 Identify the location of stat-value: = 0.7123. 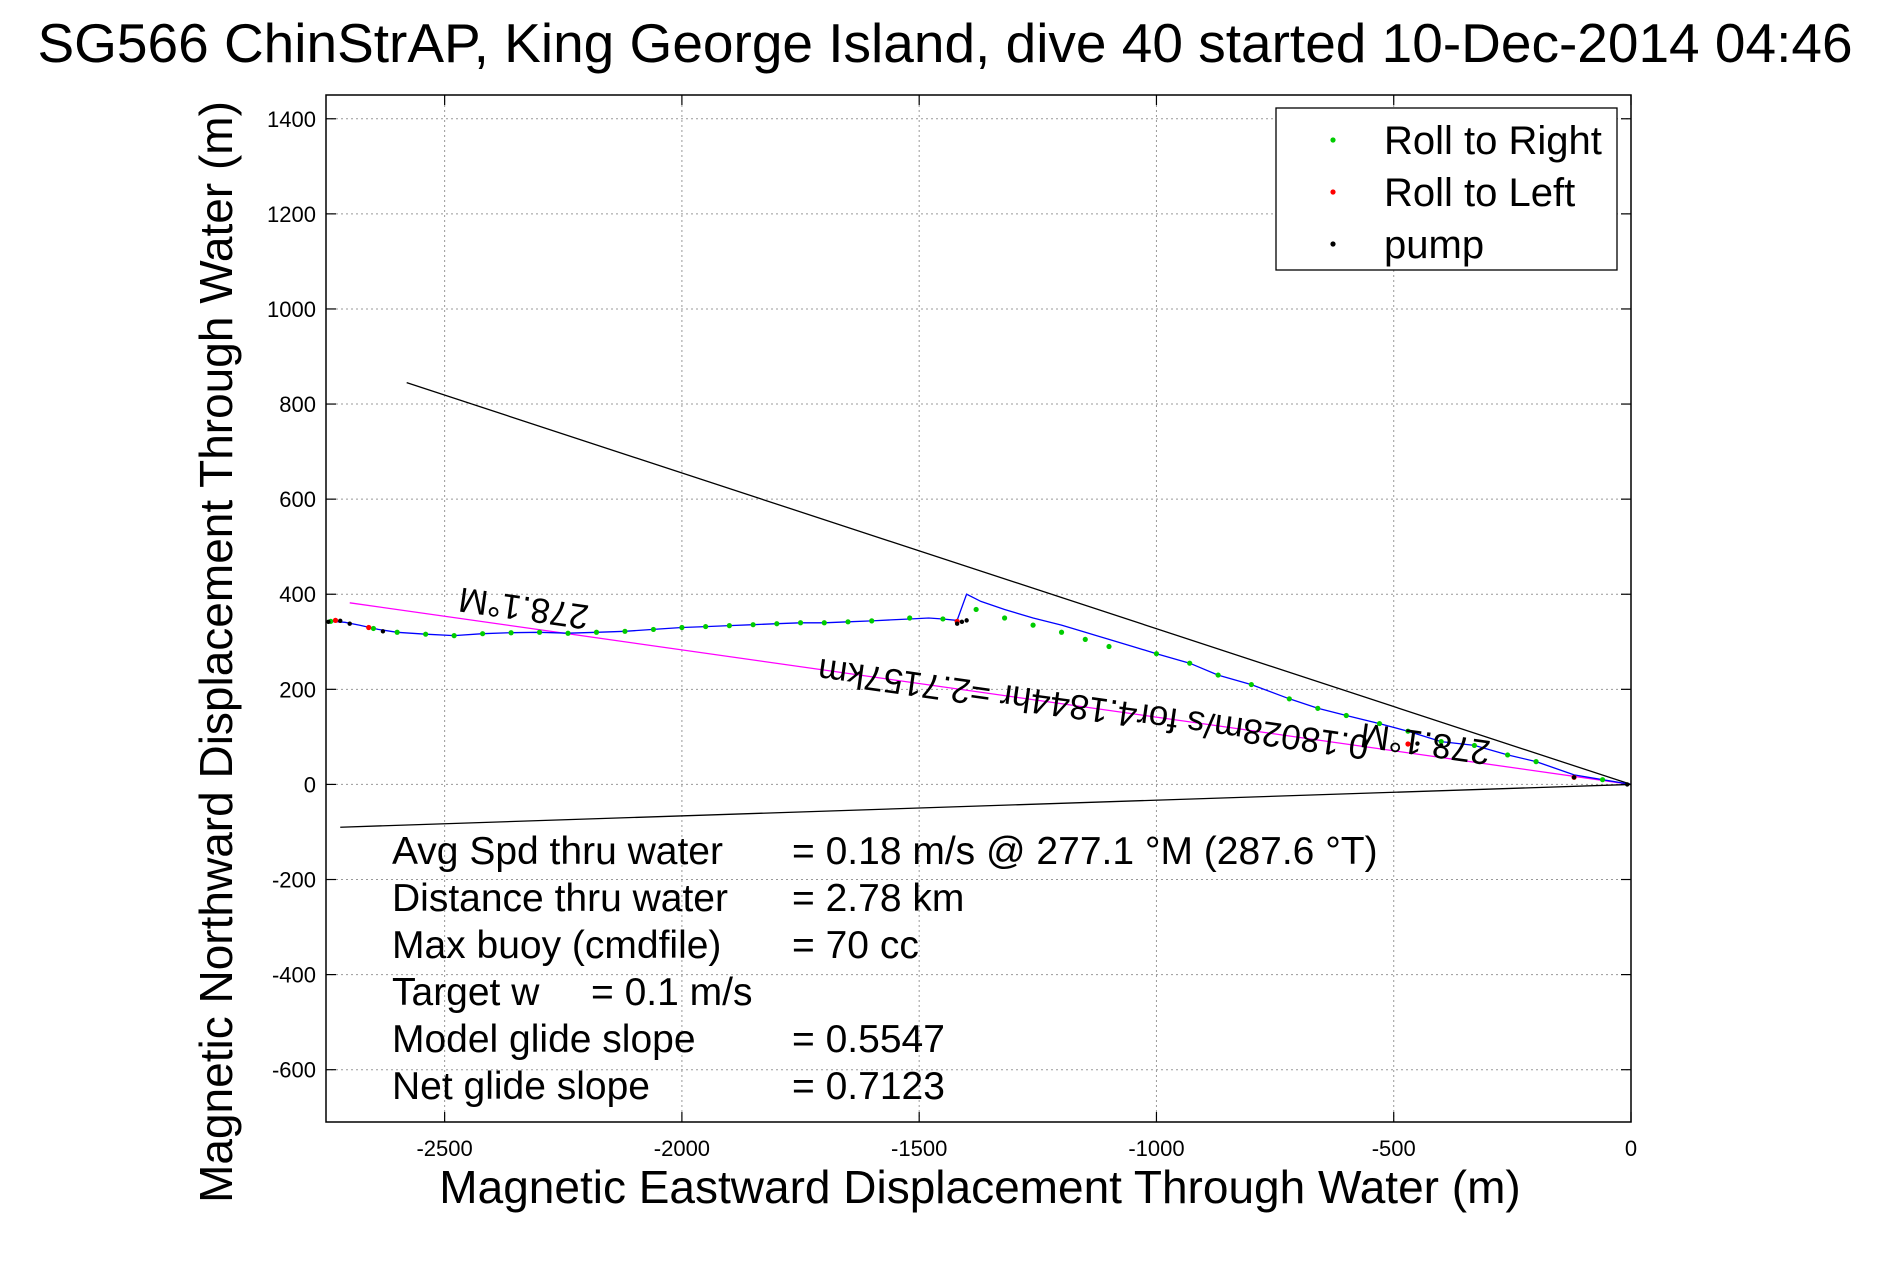
(868, 1086).